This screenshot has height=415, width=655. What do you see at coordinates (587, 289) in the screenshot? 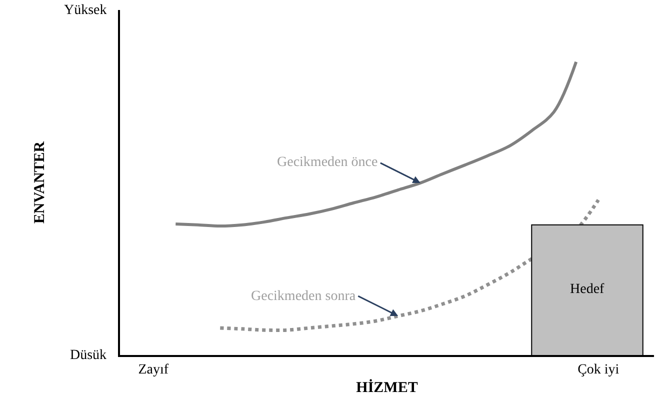
I see `series-label: Hedef` at bounding box center [587, 289].